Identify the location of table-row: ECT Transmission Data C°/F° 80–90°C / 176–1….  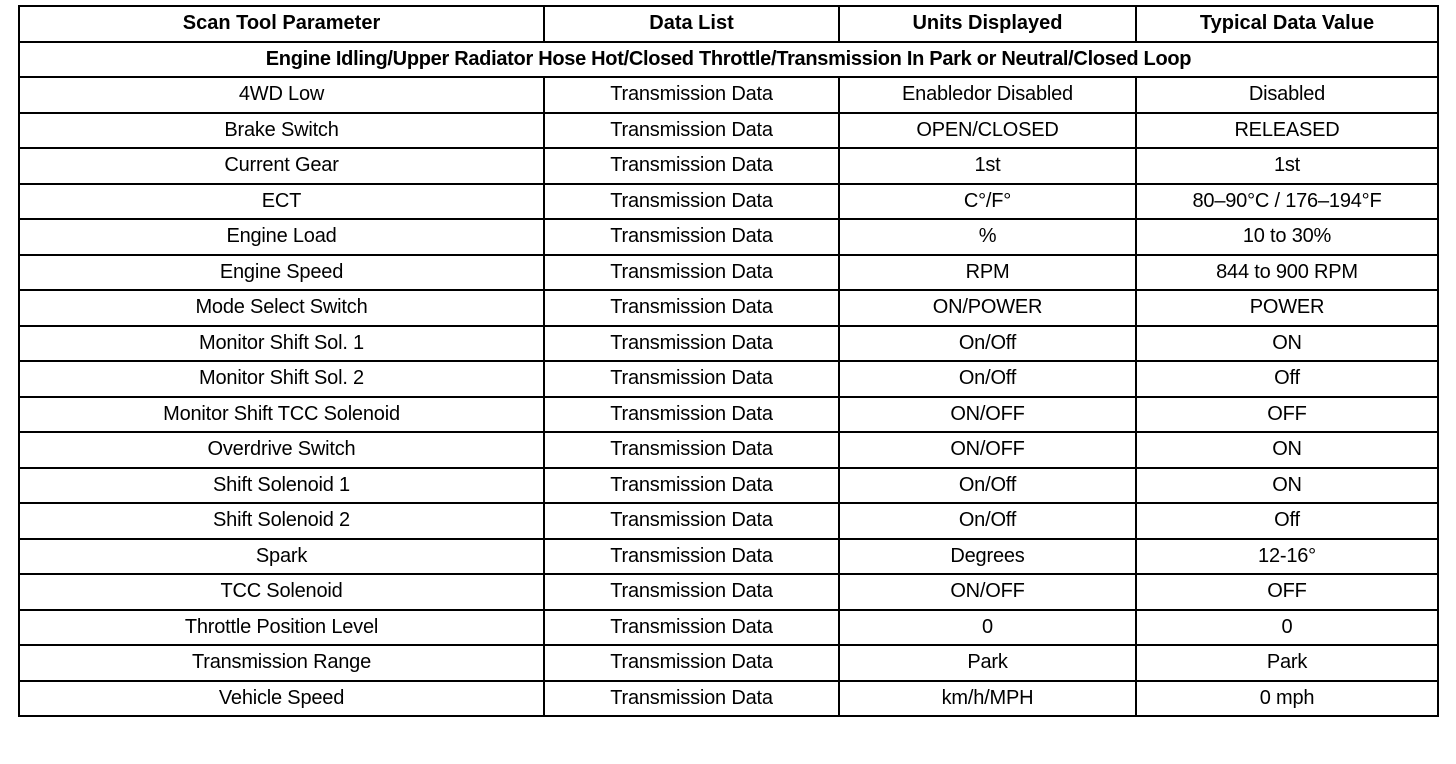
(728, 201).